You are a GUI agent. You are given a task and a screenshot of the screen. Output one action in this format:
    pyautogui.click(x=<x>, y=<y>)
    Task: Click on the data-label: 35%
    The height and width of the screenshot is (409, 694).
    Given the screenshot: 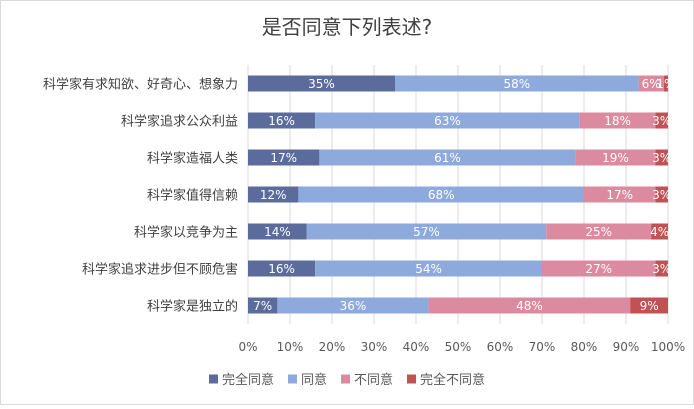 What is the action you would take?
    pyautogui.click(x=321, y=84)
    